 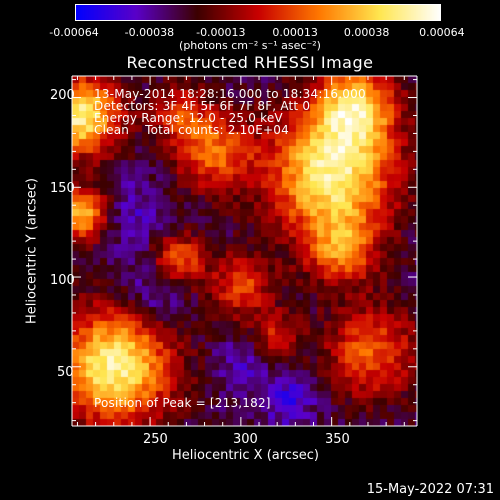 I want to click on y-tick-label: 50, so click(x=65, y=372).